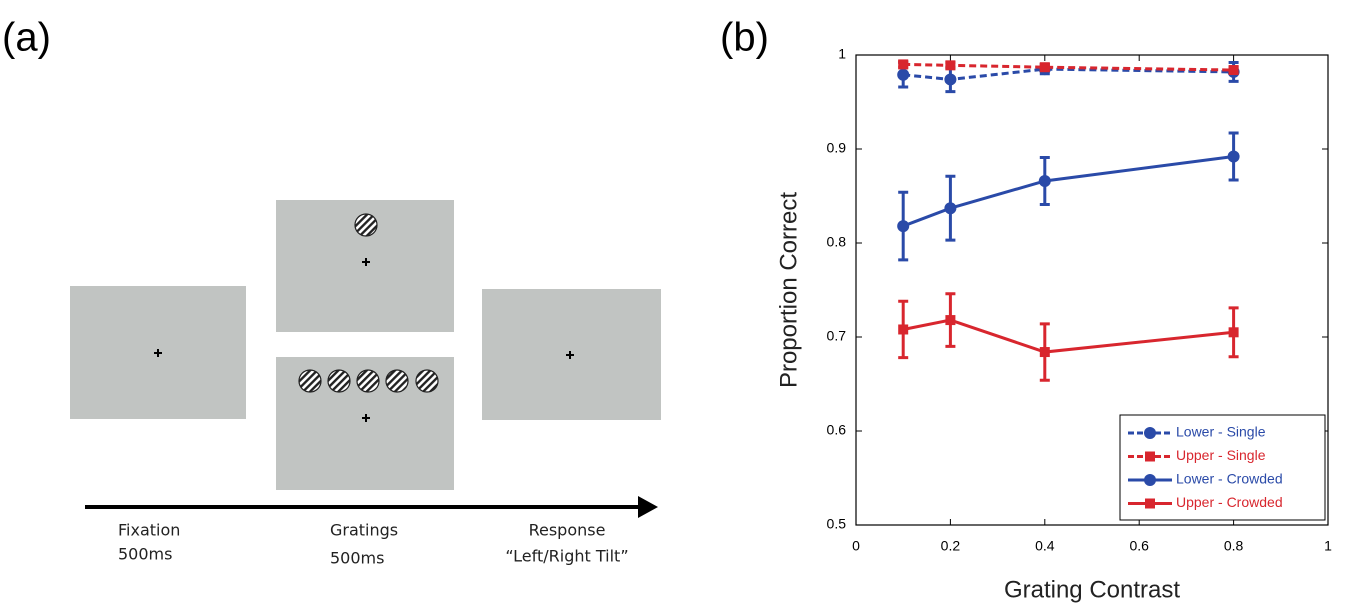  Describe the element at coordinates (567, 530) in the screenshot. I see `step-label: Response` at that location.